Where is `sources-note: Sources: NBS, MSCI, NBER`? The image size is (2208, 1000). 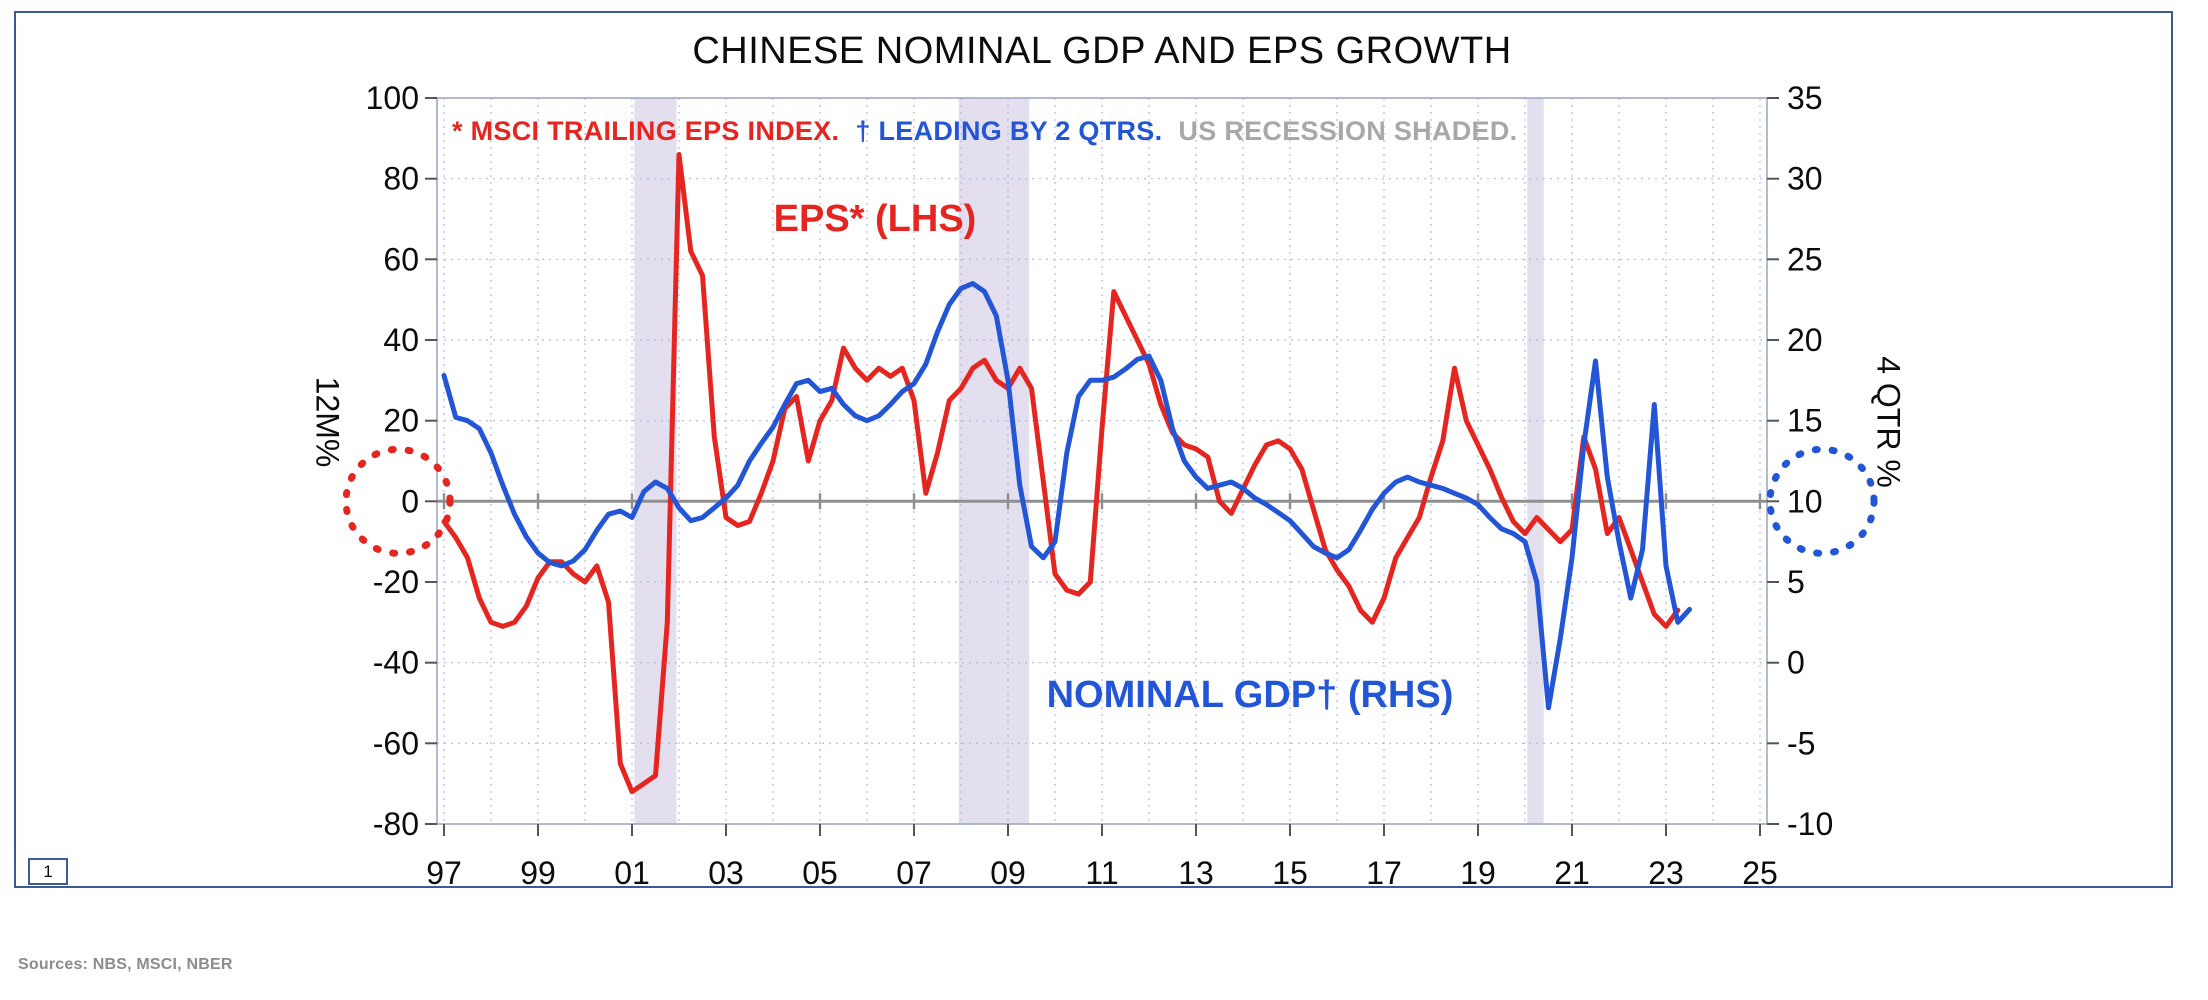
sources-note: Sources: NBS, MSCI, NBER is located at coordinates (125, 964).